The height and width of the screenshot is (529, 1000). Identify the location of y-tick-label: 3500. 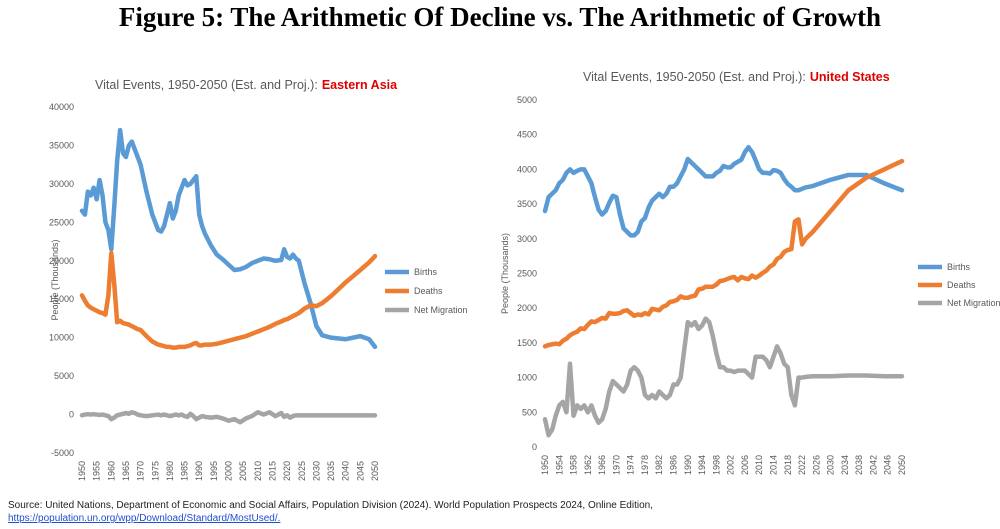
(527, 204).